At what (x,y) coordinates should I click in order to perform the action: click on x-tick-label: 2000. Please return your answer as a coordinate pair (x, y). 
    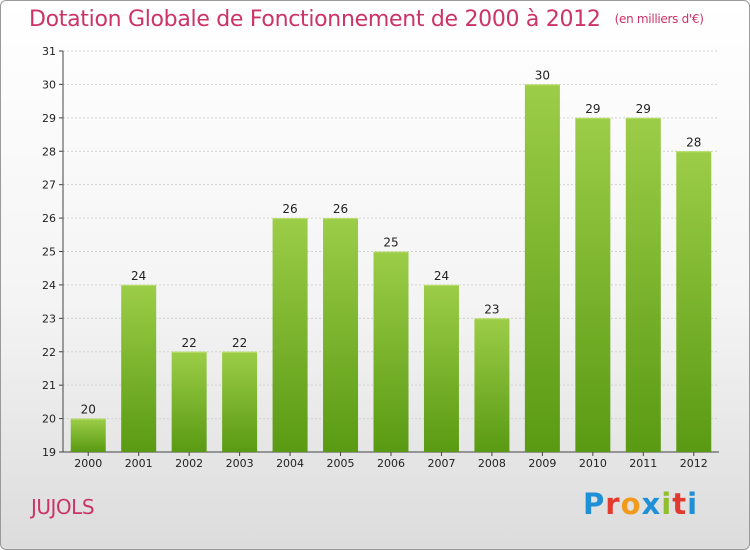
    Looking at the image, I should click on (88, 463).